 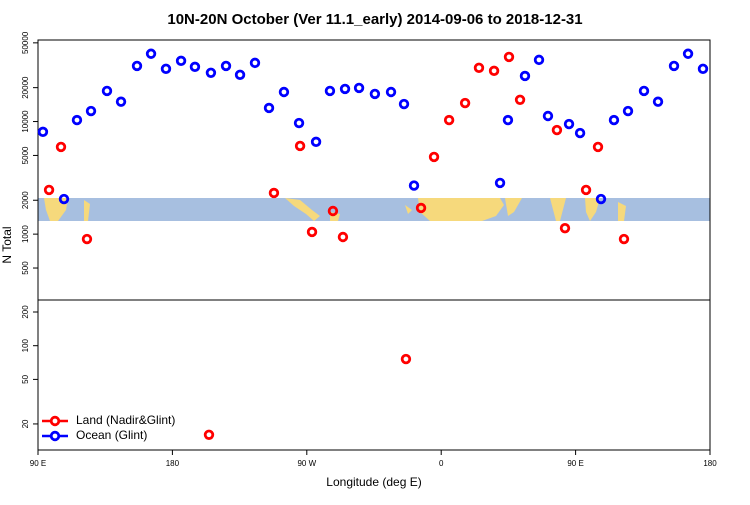 I want to click on y-tick-label: 20000, so click(x=25, y=87).